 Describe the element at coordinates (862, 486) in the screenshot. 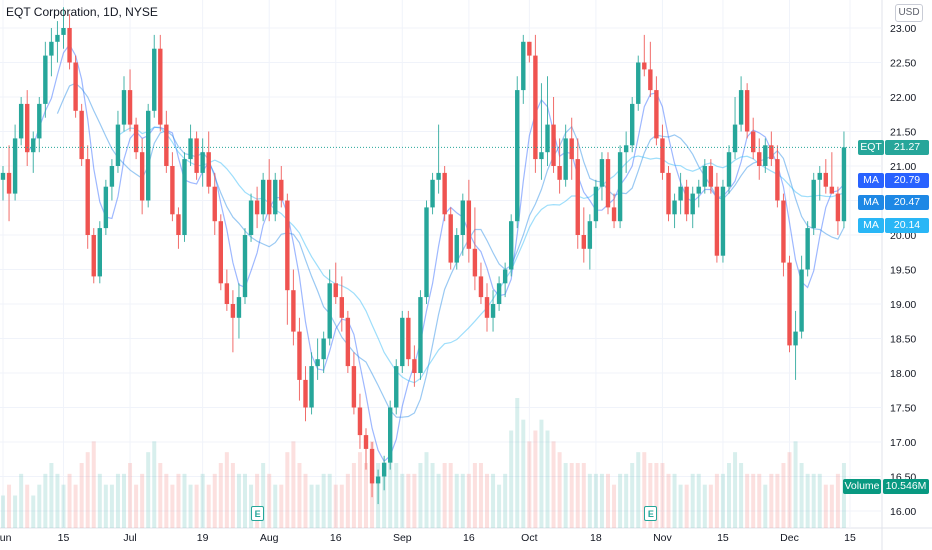

I see `volume-tag-label: Volume` at that location.